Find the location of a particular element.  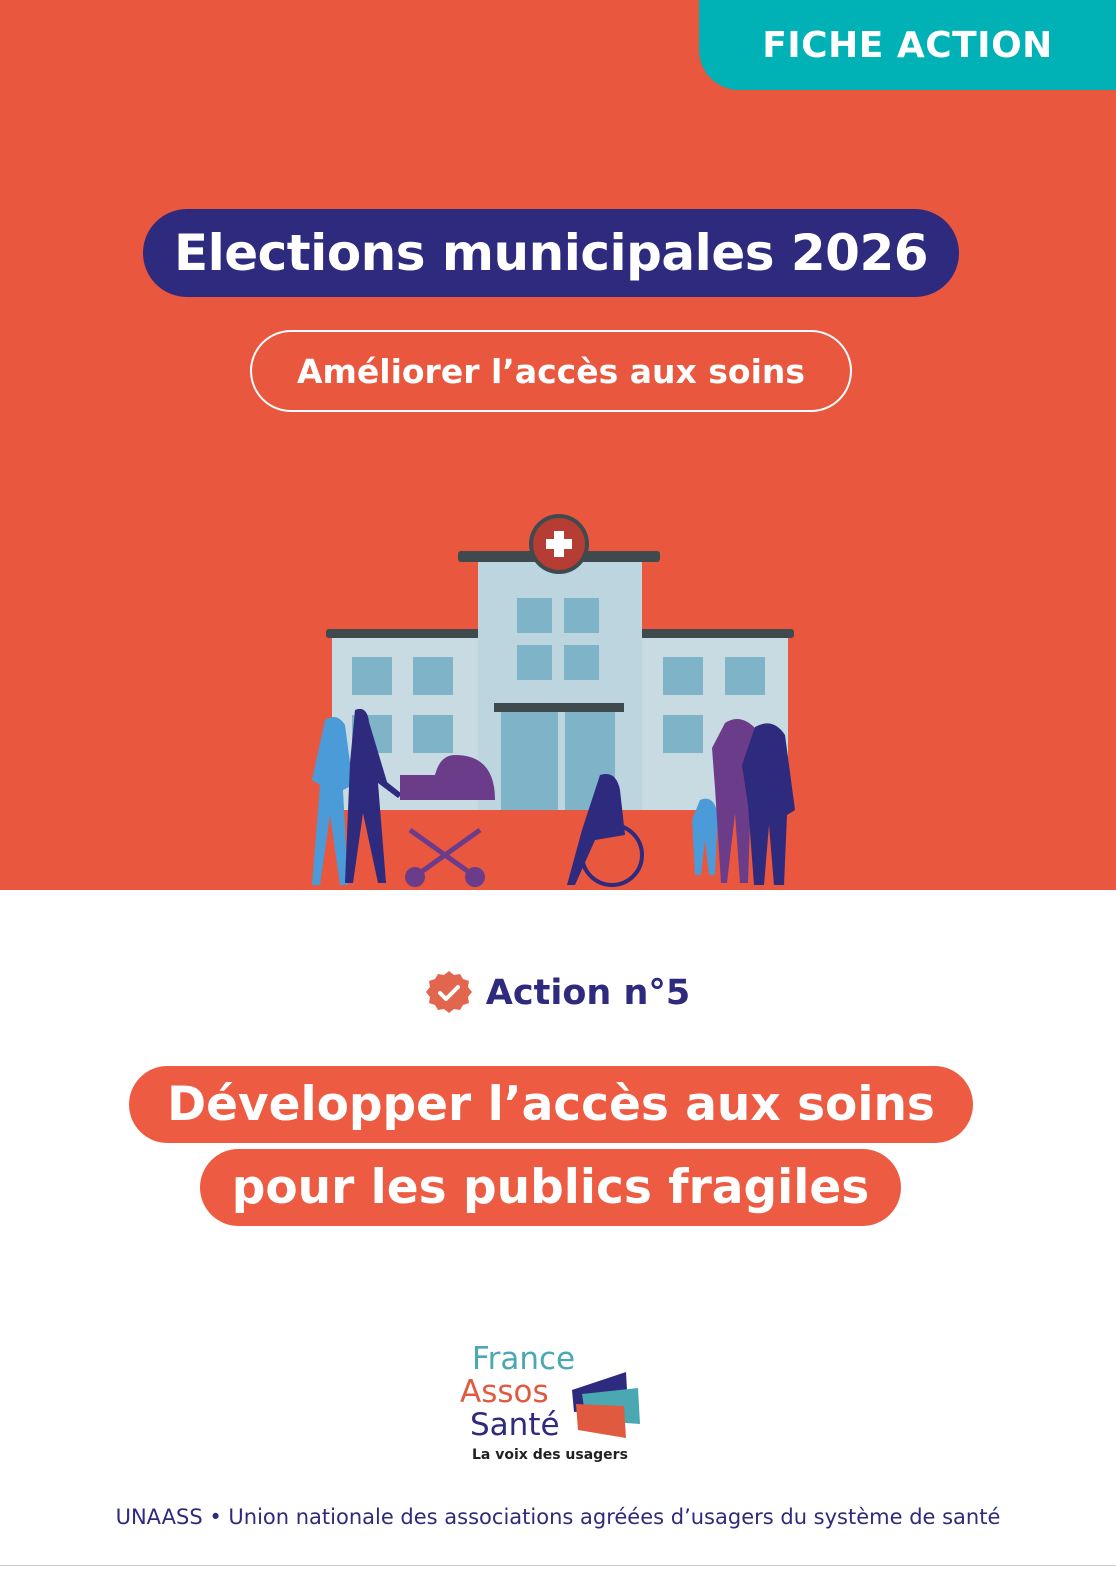

page-title: Elections municipales 2026 is located at coordinates (551, 253).